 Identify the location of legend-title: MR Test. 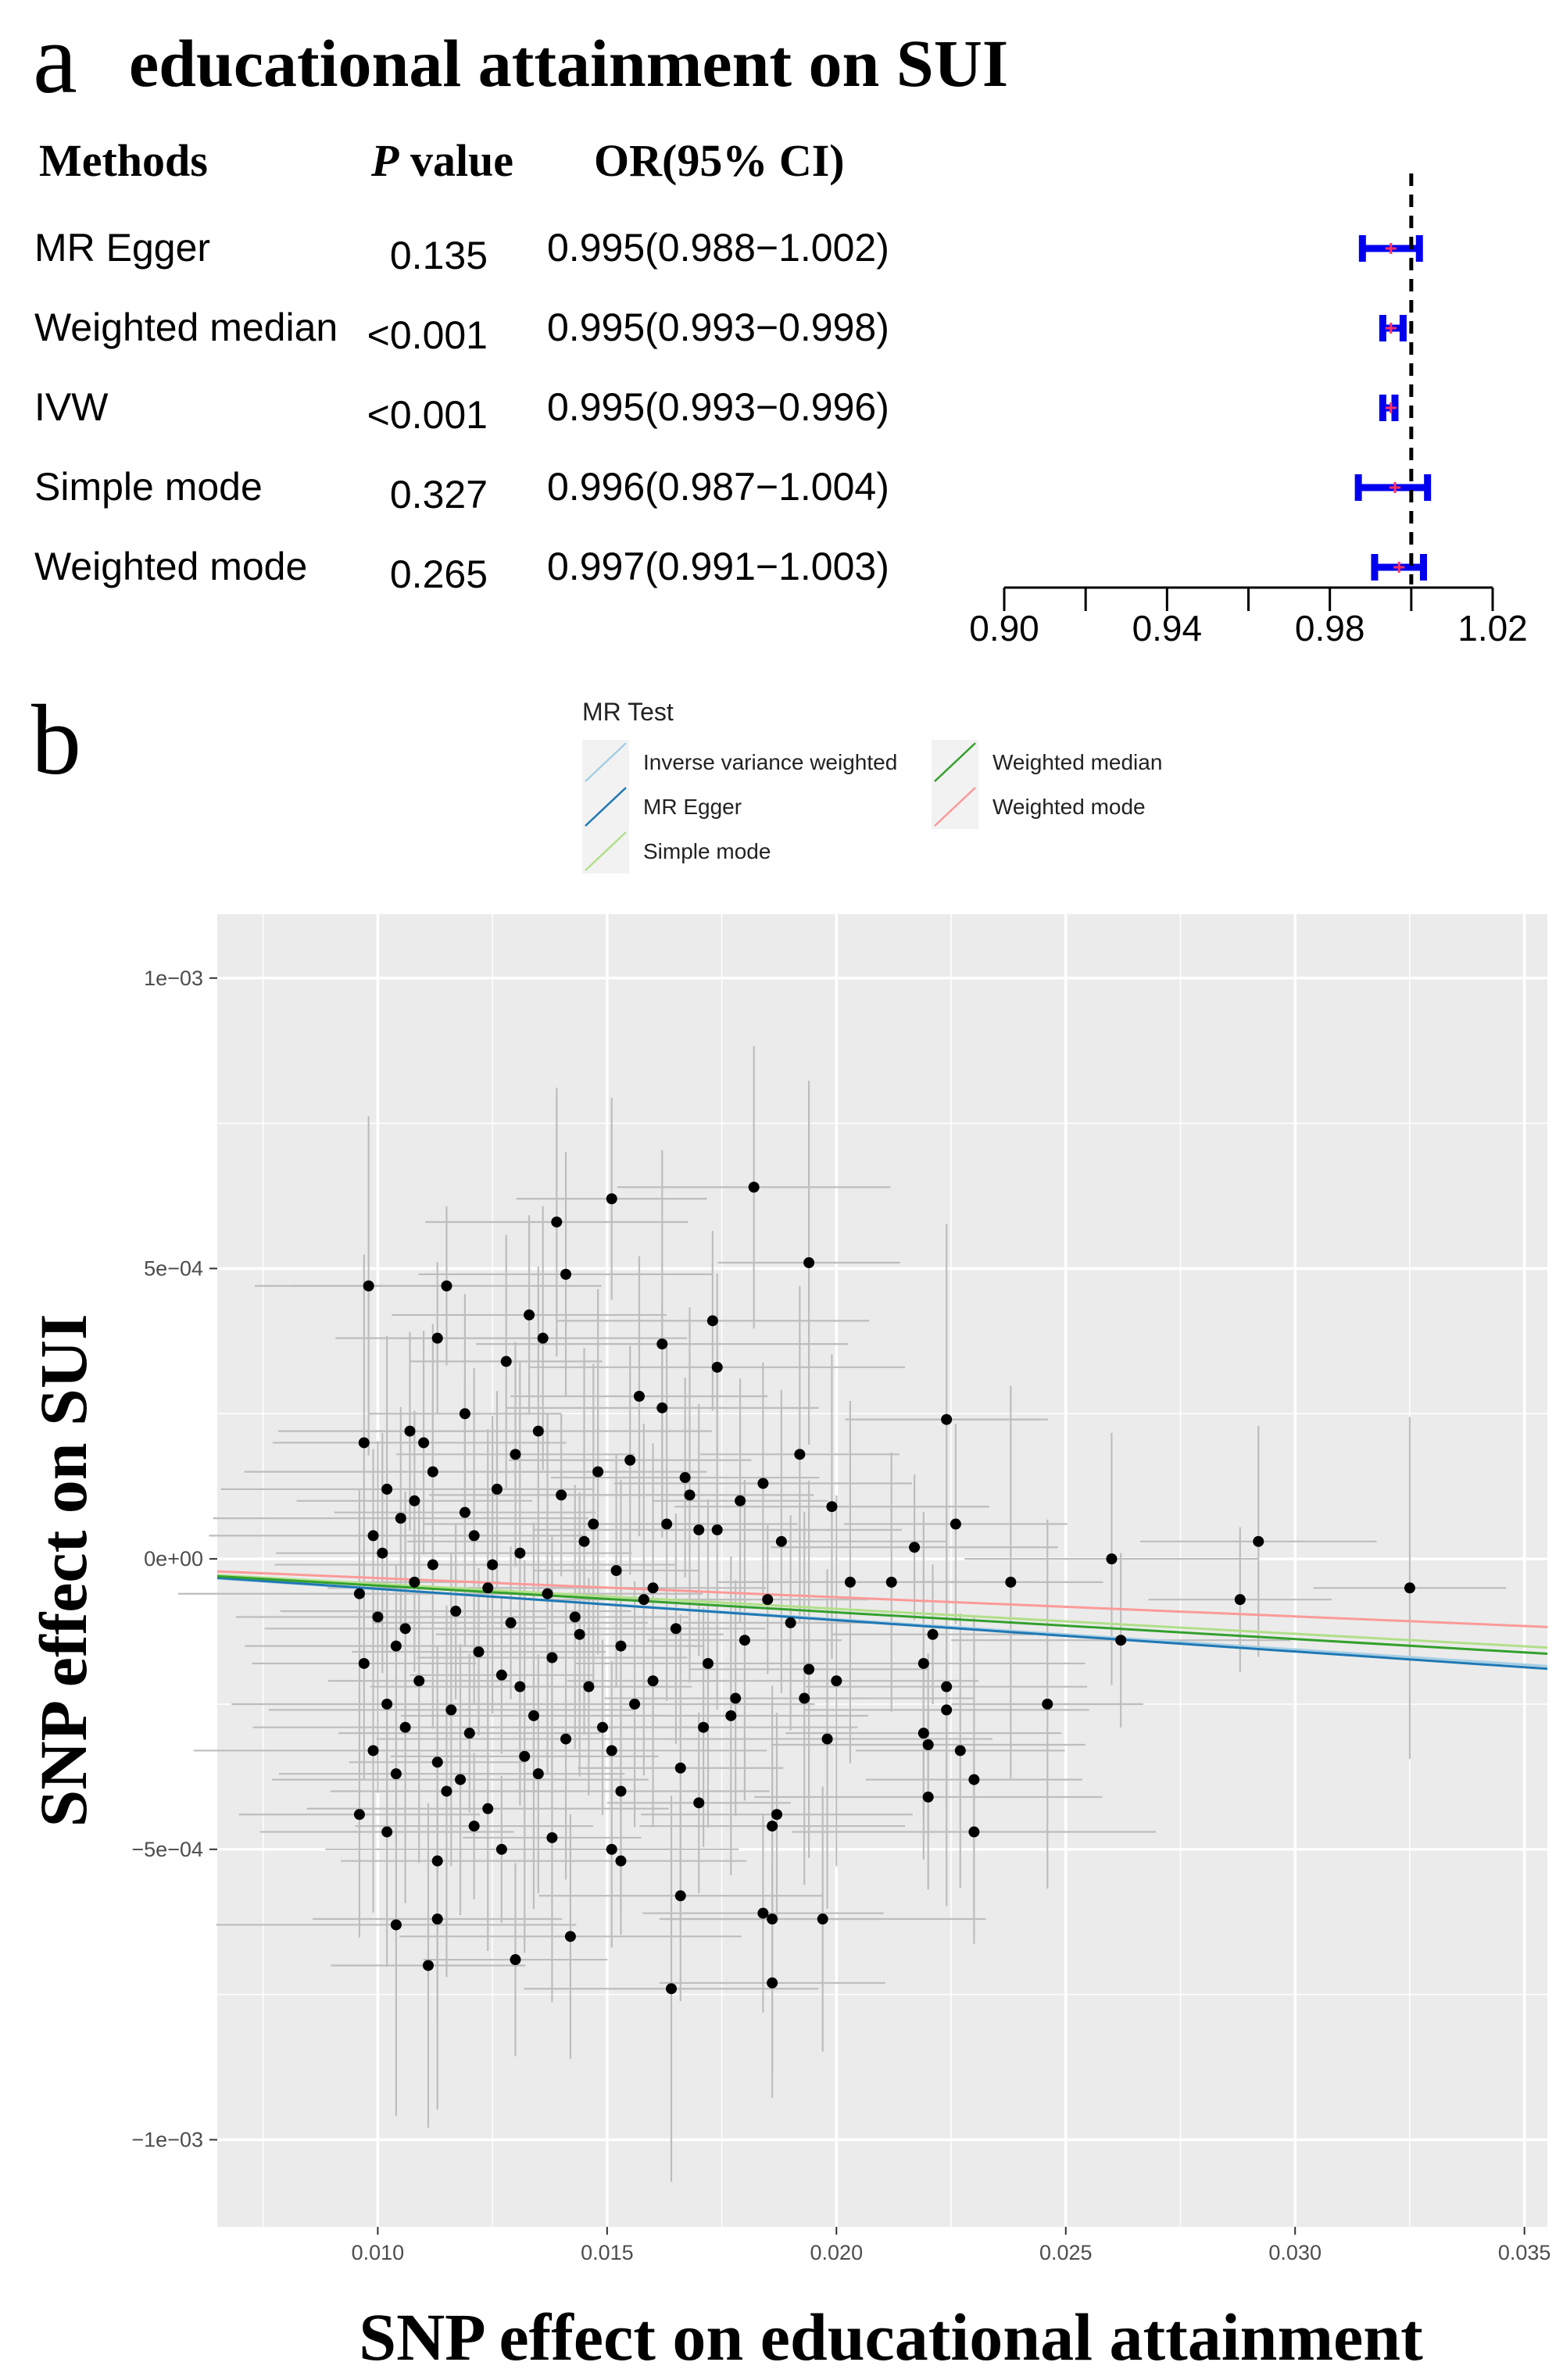
(628, 712).